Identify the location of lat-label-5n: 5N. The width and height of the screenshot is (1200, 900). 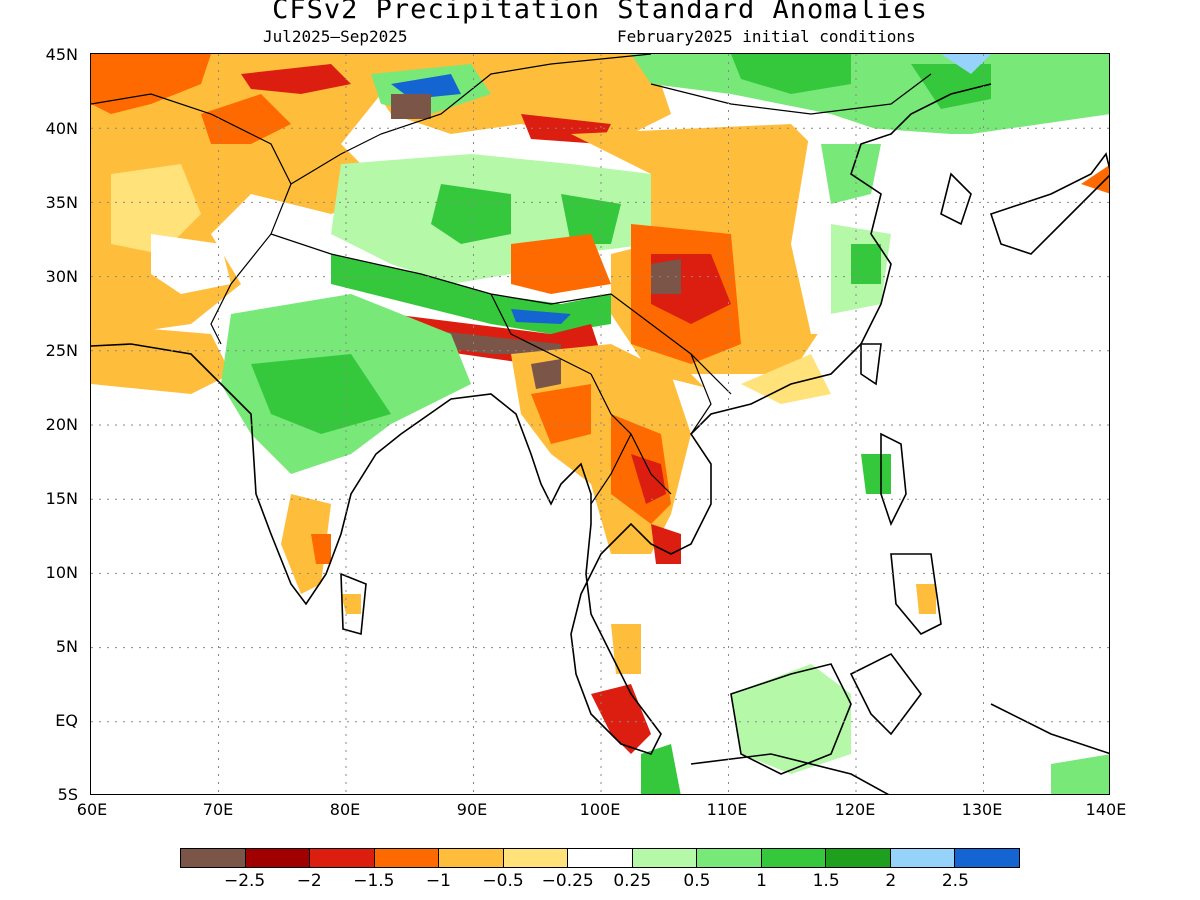
(66, 646).